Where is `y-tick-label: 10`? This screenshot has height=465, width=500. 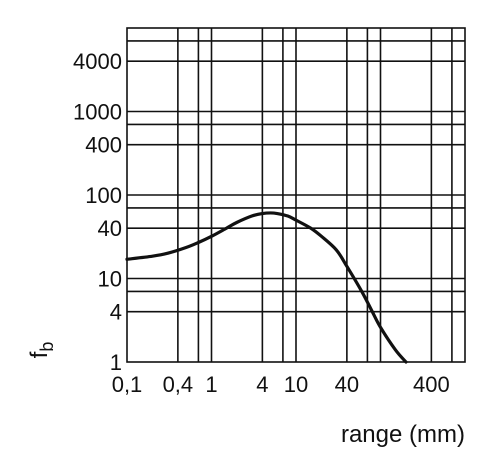
y-tick-label: 10 is located at coordinates (110, 279).